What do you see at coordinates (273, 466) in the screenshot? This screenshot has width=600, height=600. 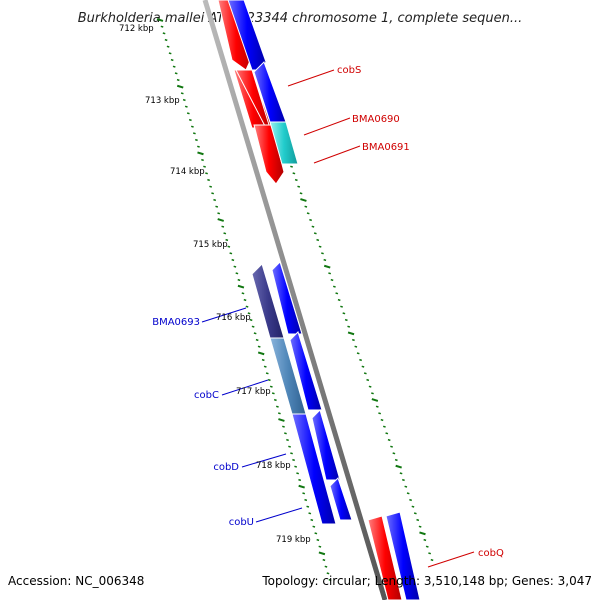 I see `scale-label: 718 kbp` at bounding box center [273, 466].